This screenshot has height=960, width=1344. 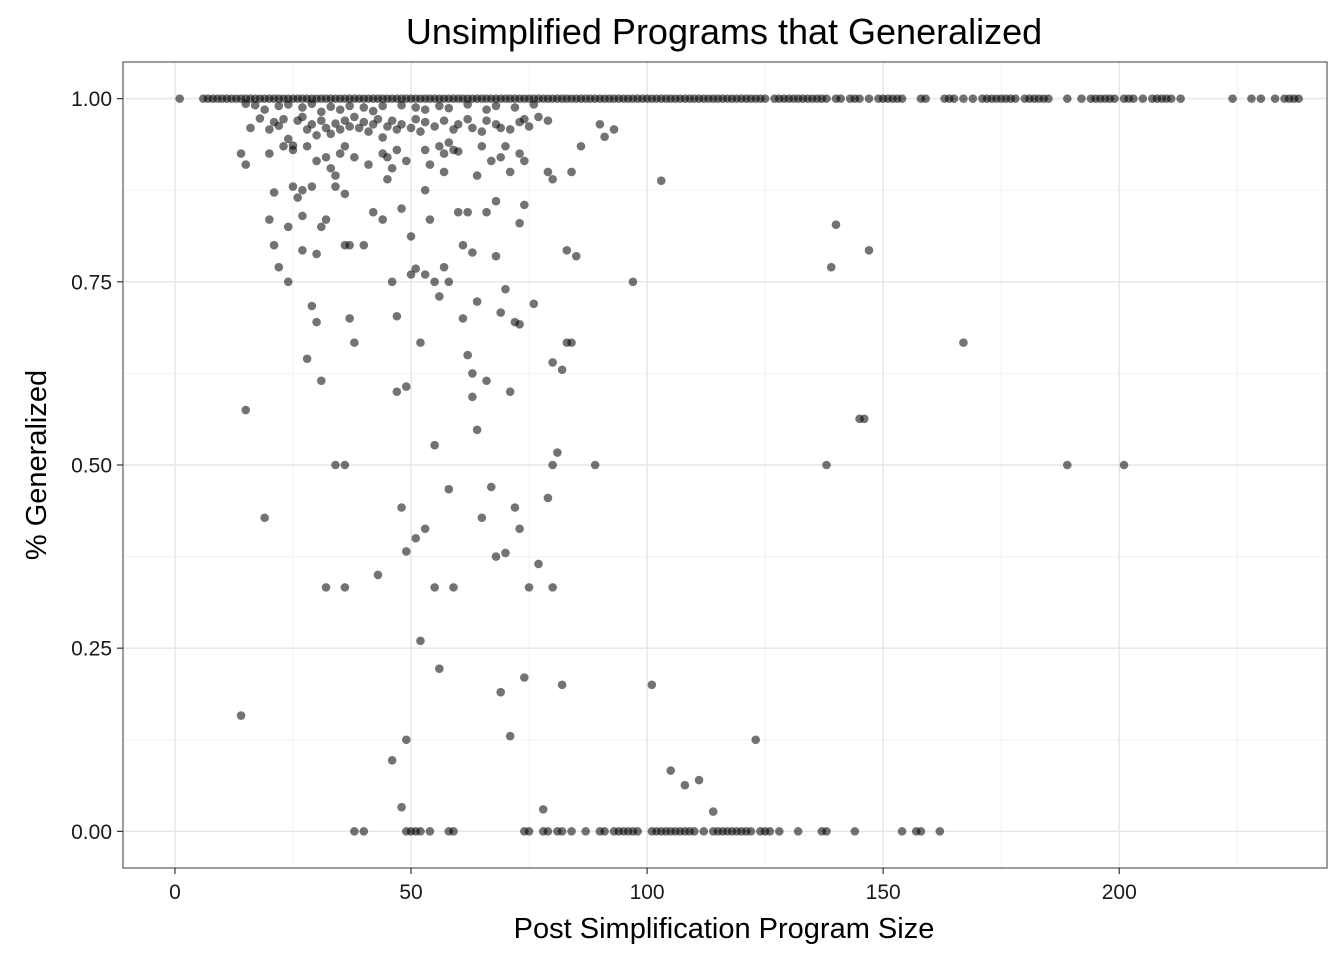 I want to click on x-axis: 0 50 100 150 200, so click(x=653, y=886).